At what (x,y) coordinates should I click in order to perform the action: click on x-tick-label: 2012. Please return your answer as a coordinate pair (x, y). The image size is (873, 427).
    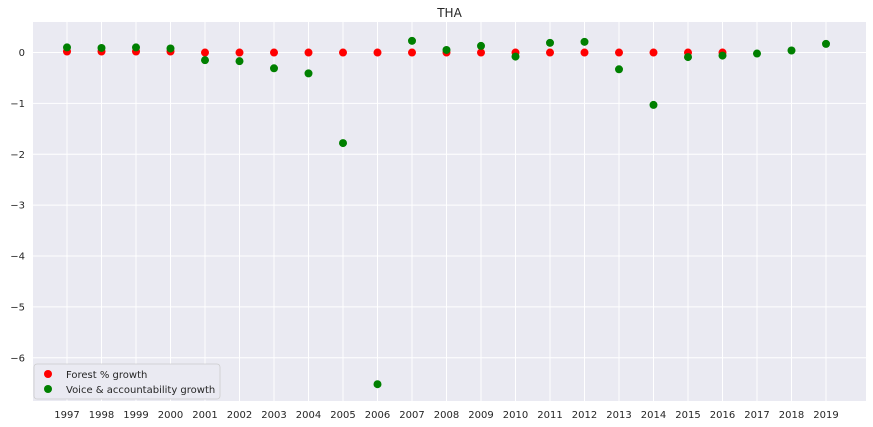
    Looking at the image, I should click on (584, 415).